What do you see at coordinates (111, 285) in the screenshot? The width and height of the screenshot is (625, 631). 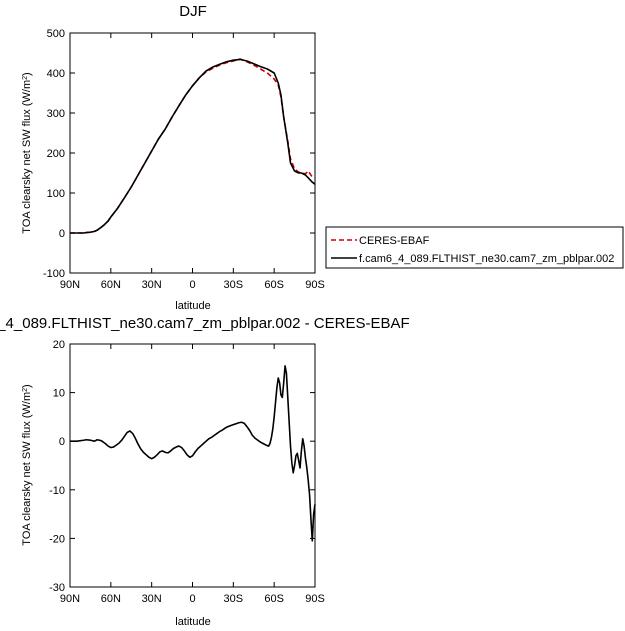 I see `top-x-tick-label: 60N` at bounding box center [111, 285].